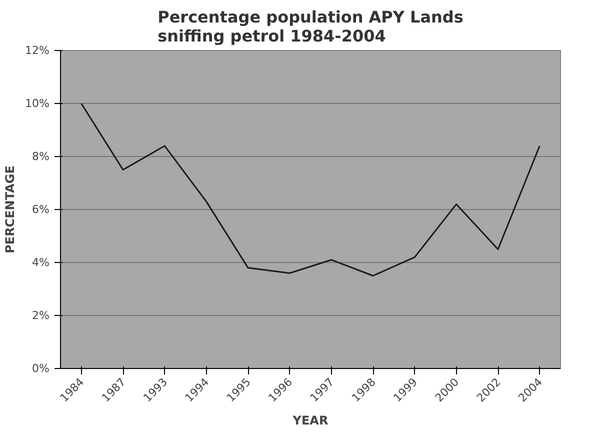 The height and width of the screenshot is (439, 615). Describe the element at coordinates (41, 156) in the screenshot. I see `y-tick-label: 8%` at that location.